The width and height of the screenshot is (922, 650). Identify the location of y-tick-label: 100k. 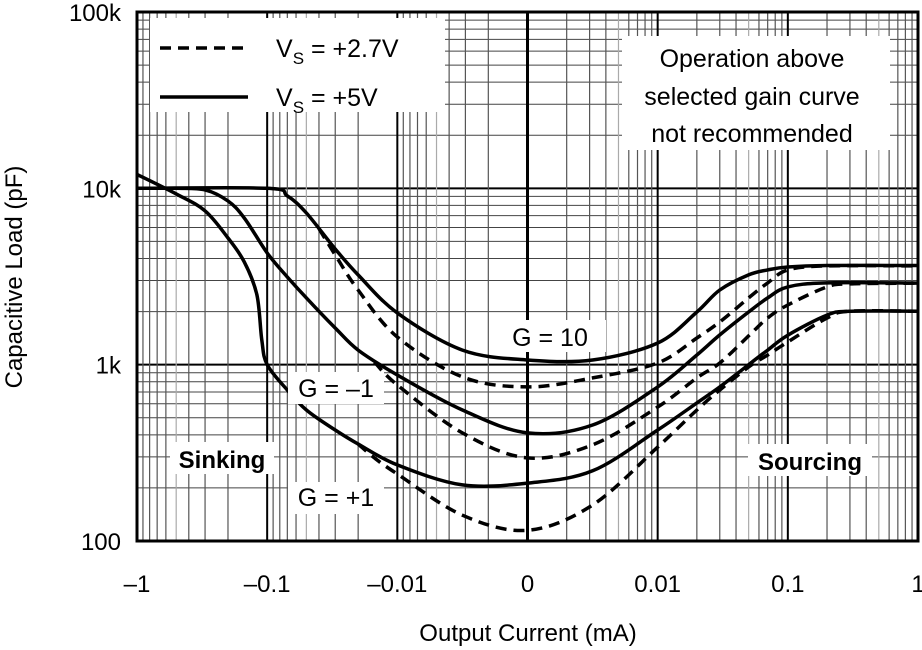
(95, 13).